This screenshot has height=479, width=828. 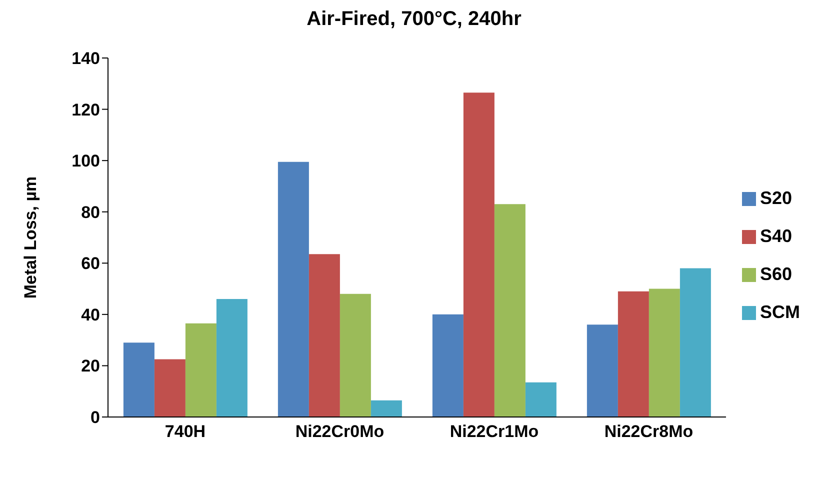 I want to click on y-tick-label: 60, so click(x=90, y=264).